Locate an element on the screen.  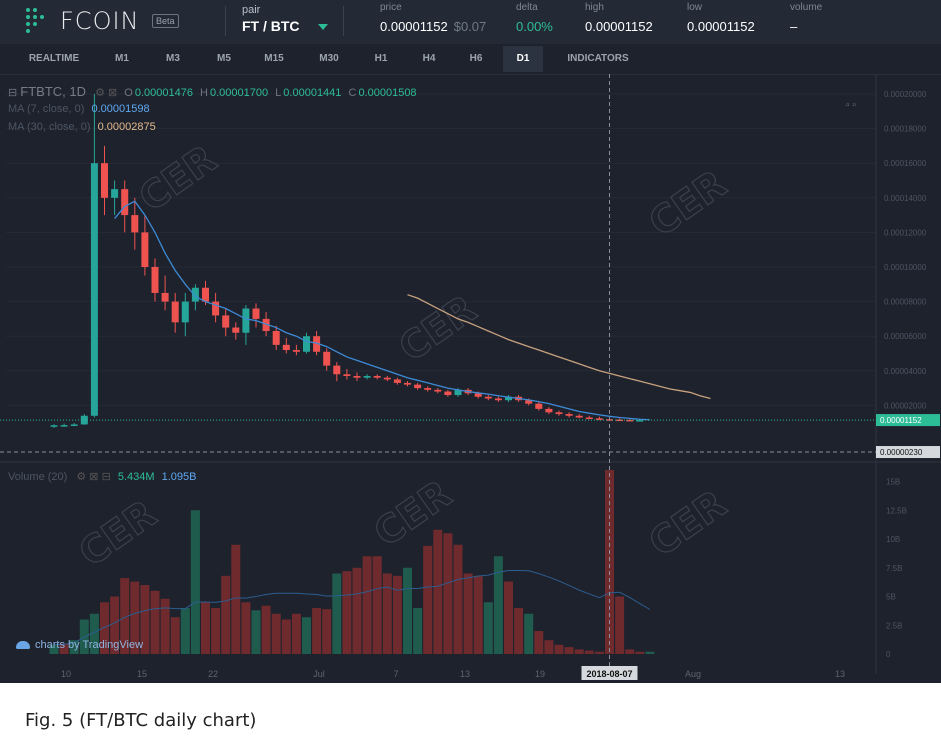
fcoin-logo: FCOIN Beta is located at coordinates (106, 20).